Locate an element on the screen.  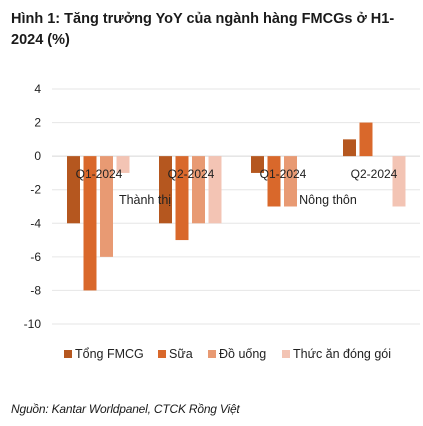
legend: Tổng FMCG Sữa Đồ uống Thức ăn đóng gói is located at coordinates (227, 354).